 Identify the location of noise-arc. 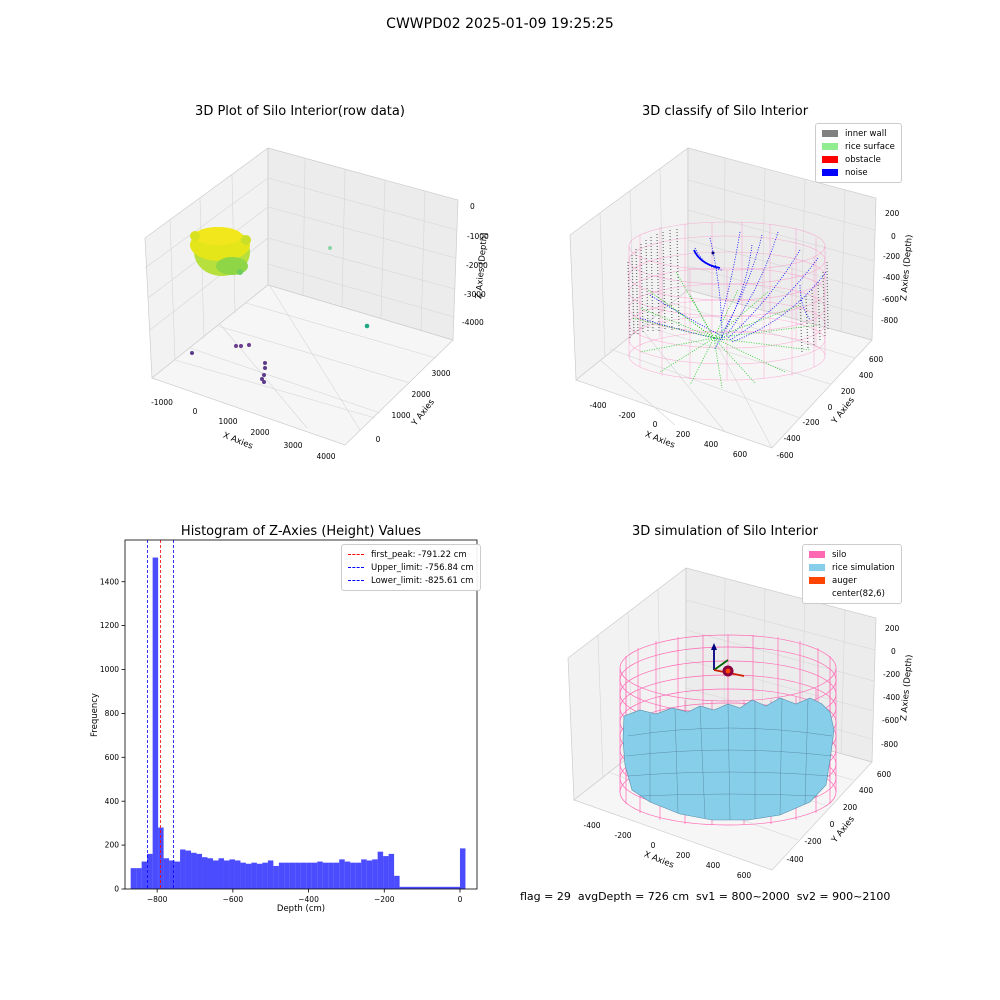
(707, 259).